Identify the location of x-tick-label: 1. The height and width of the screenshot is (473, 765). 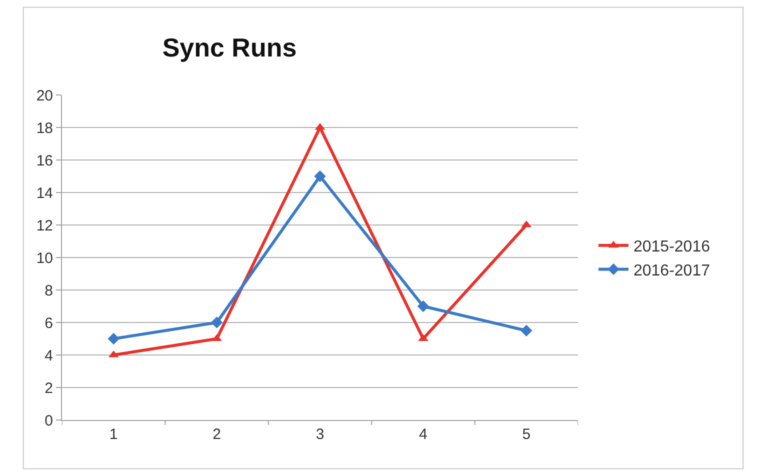
(113, 434).